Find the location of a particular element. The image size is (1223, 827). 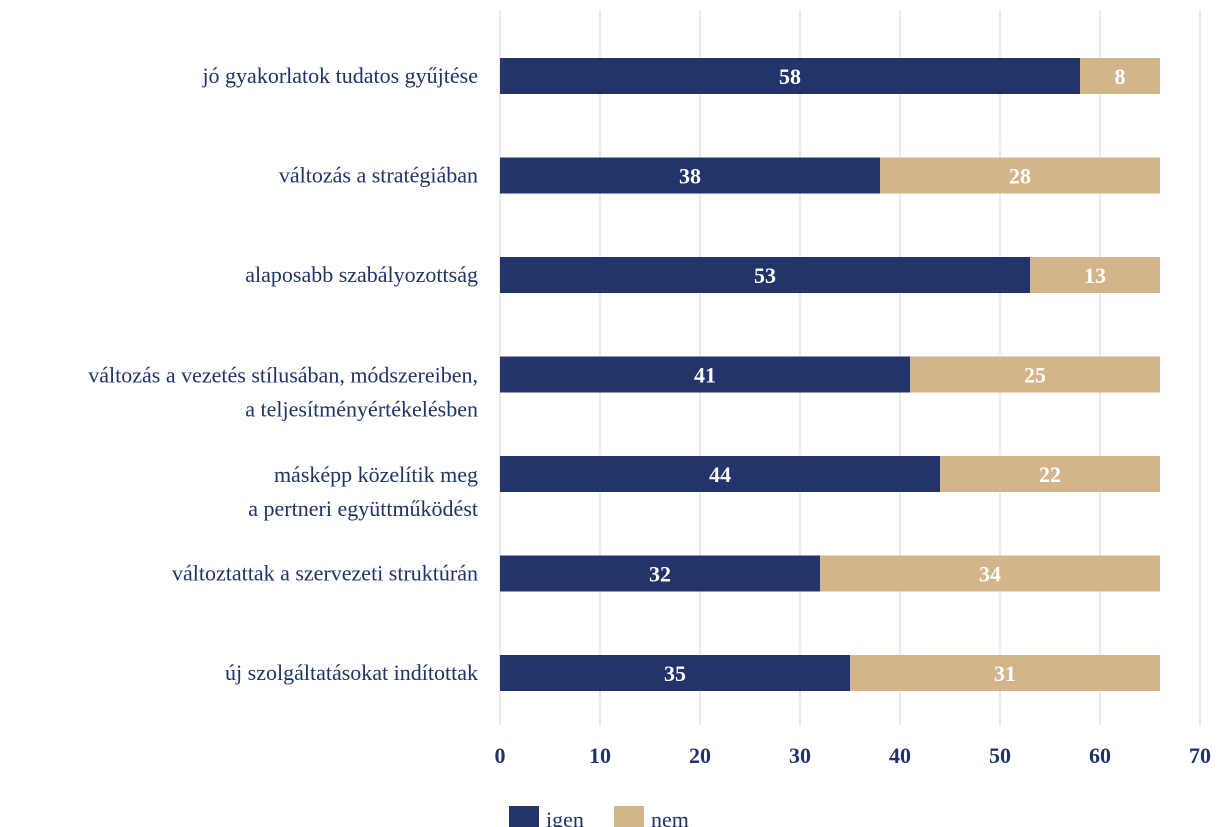

x-tick-label: 60 is located at coordinates (1100, 755).